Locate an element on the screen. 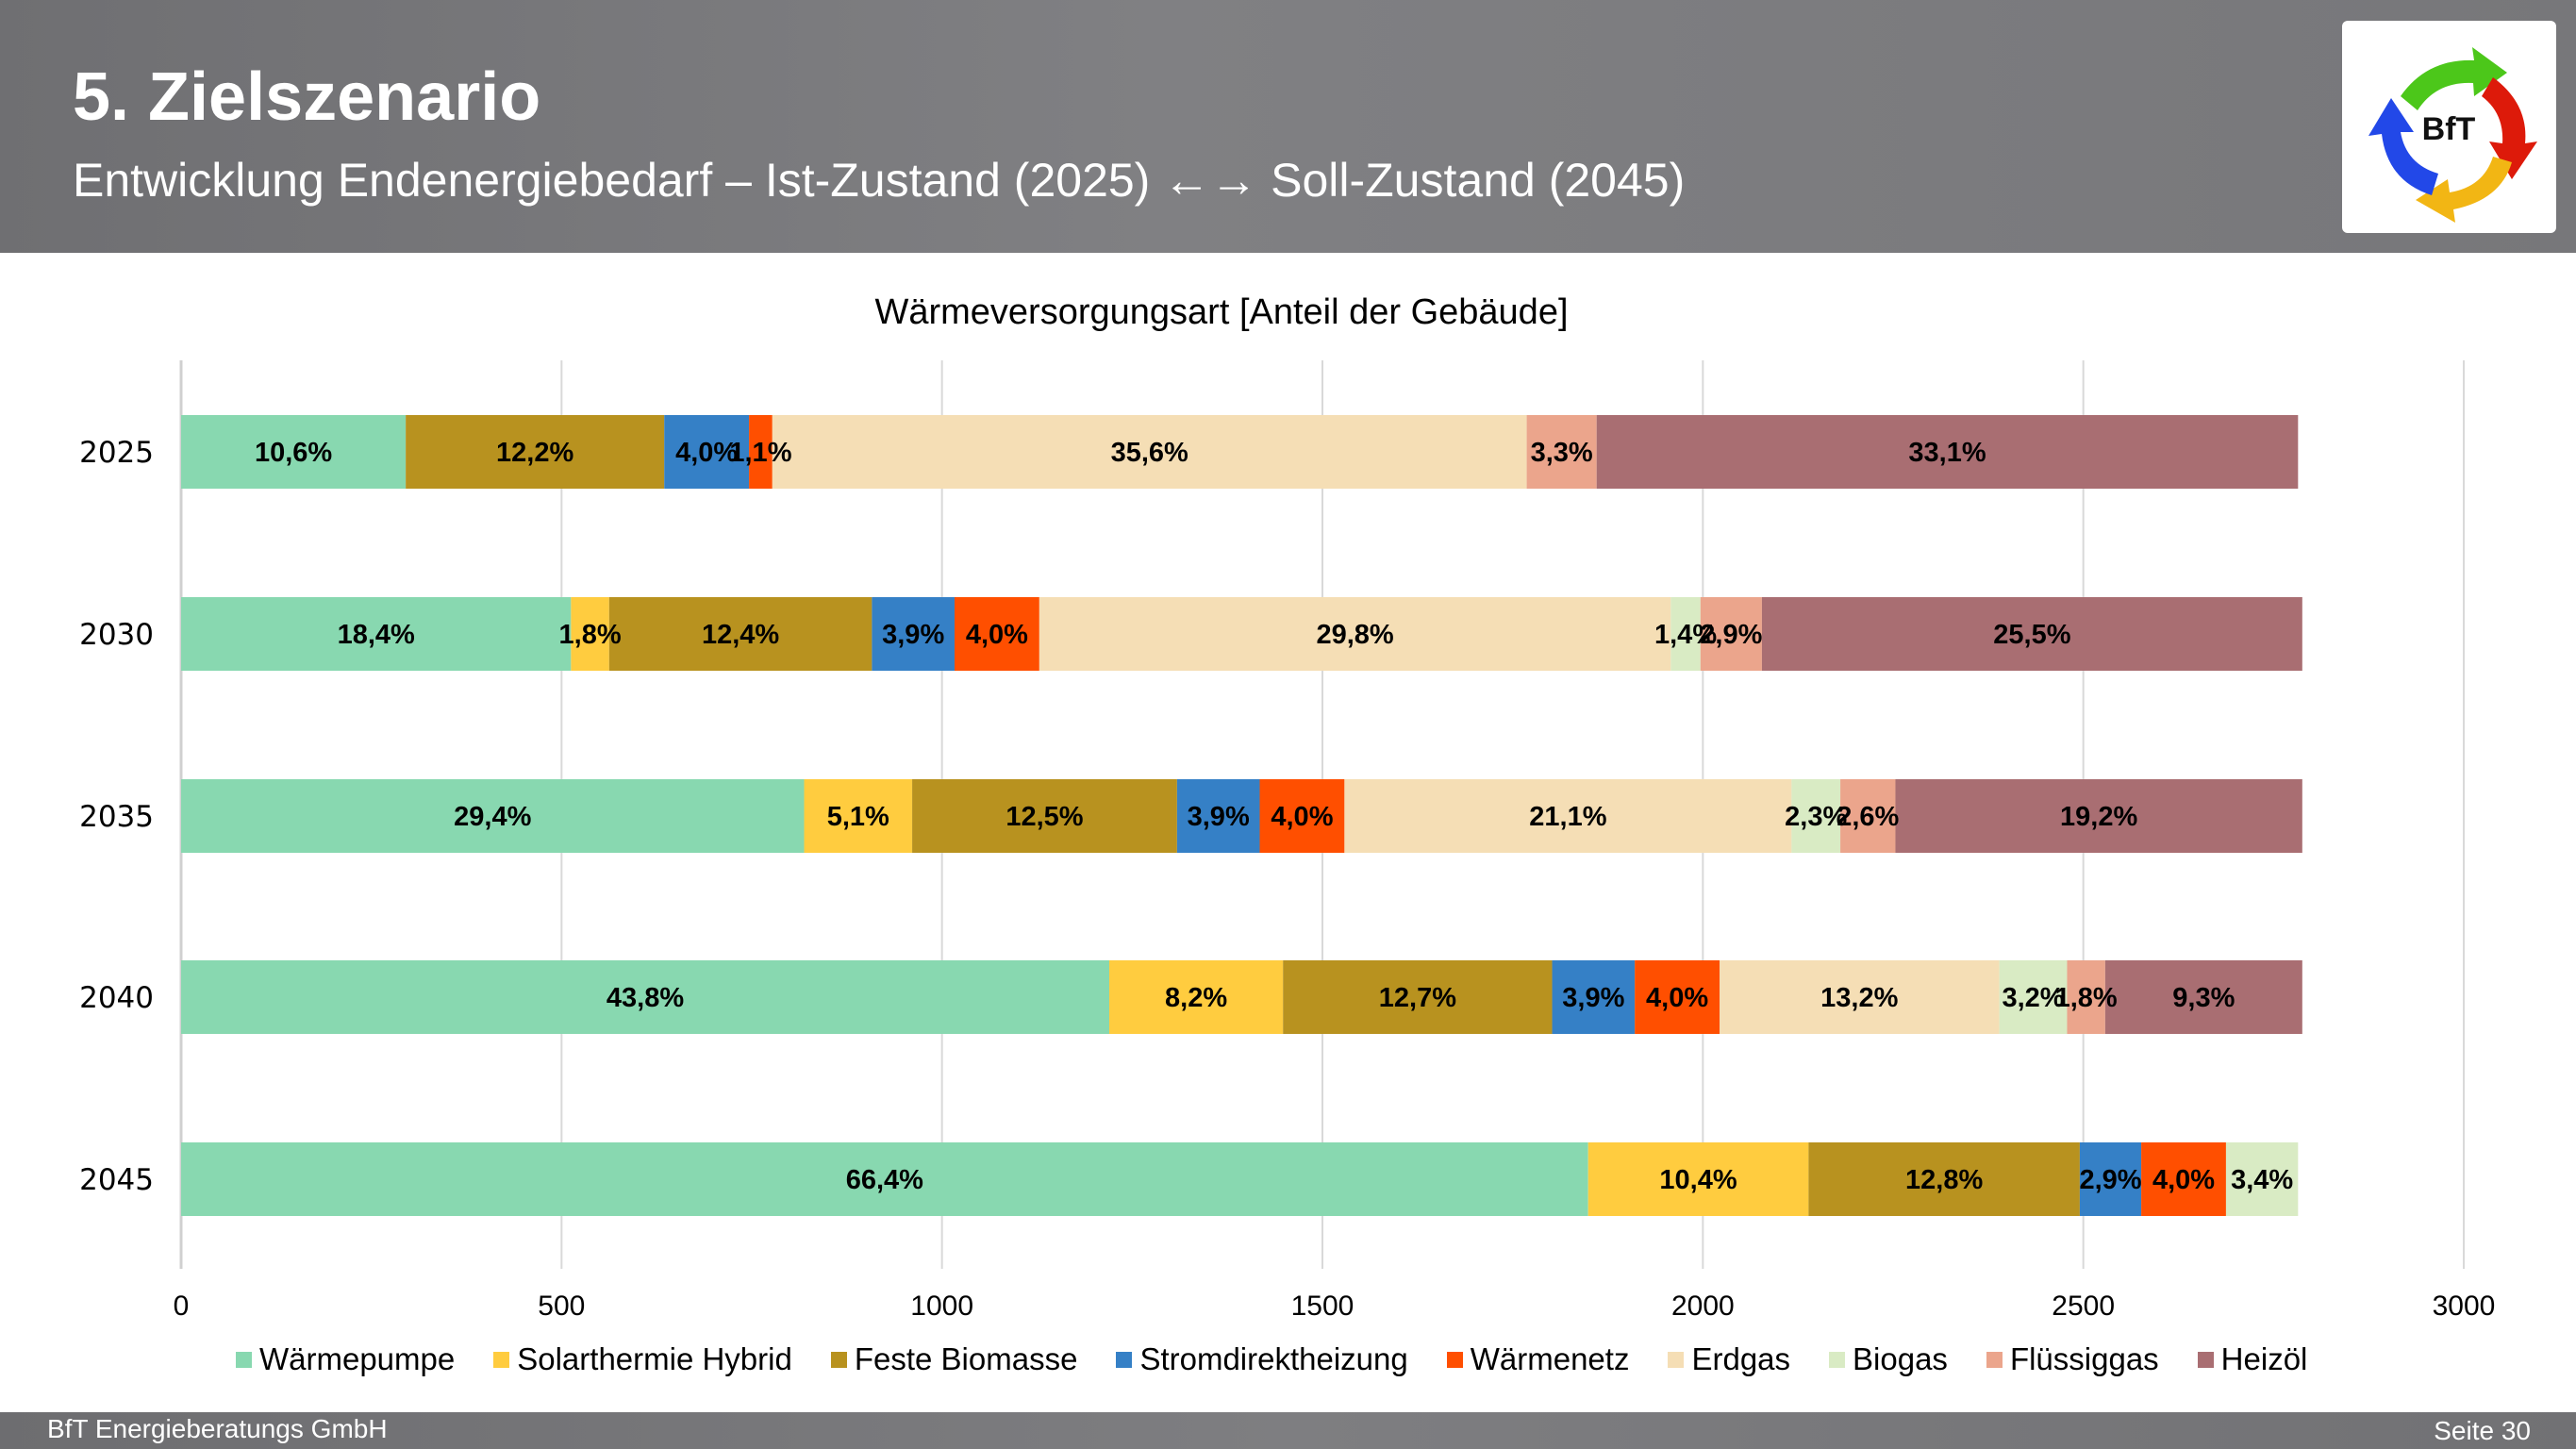  legend-label: Heizöl is located at coordinates (2264, 1358).